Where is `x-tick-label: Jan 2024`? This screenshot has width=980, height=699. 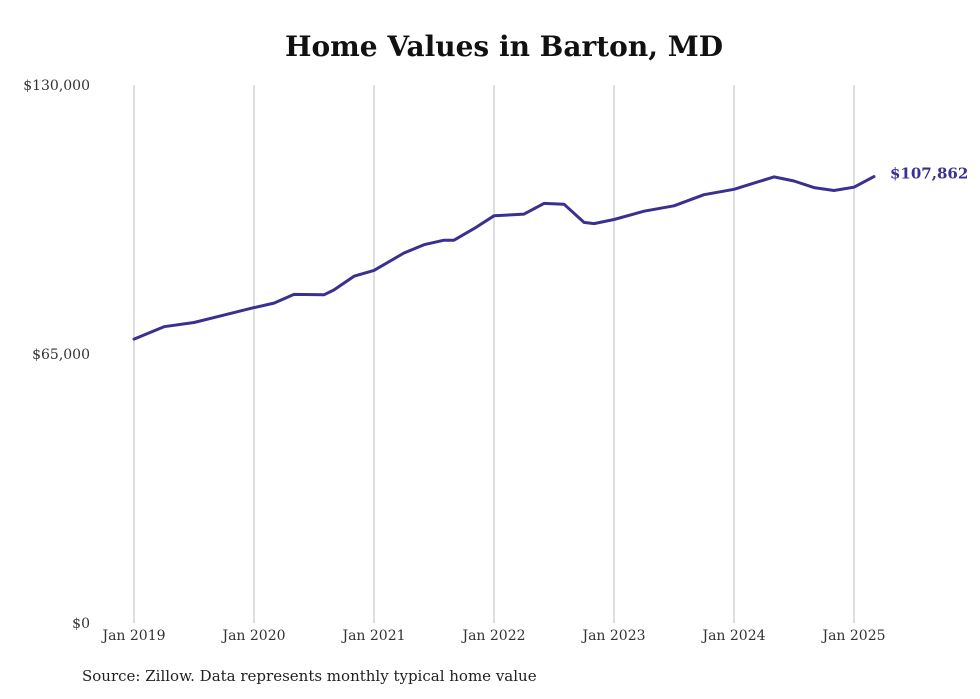 x-tick-label: Jan 2024 is located at coordinates (732, 636).